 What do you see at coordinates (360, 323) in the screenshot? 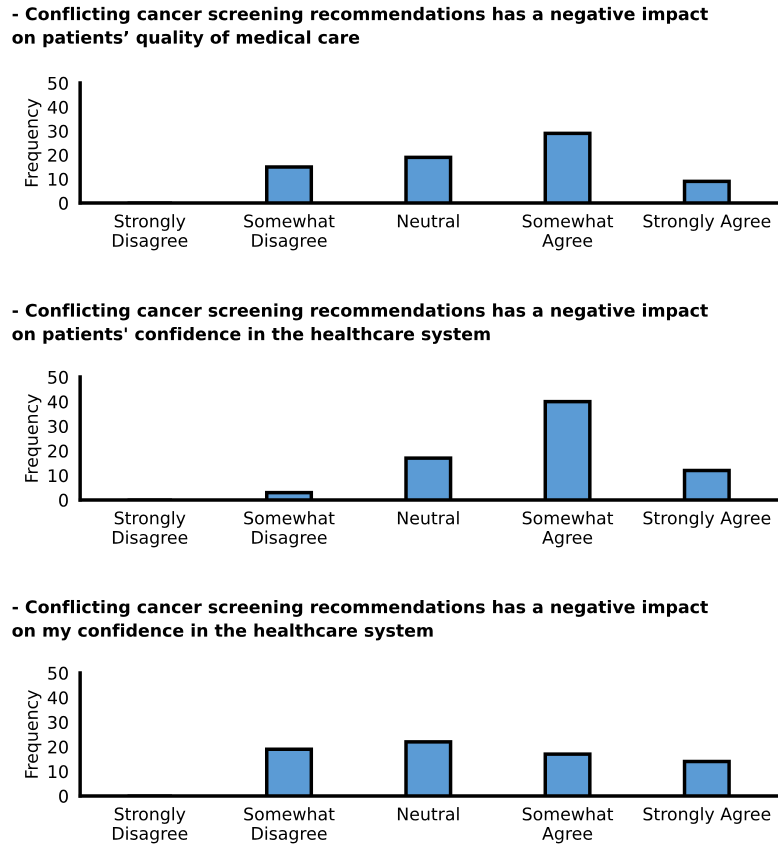
I see `chart-title: - Conflicting cancer screening recommendations has a negative impact on patients' confidence in the healthcare system` at bounding box center [360, 323].